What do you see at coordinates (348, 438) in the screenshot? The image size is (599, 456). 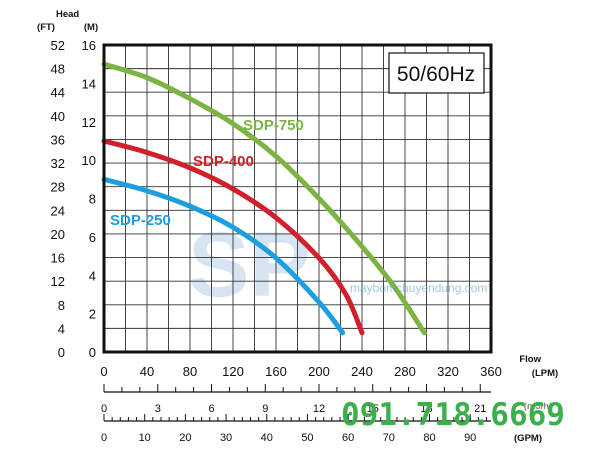 I see `x-tick-gpm-label: 60` at bounding box center [348, 438].